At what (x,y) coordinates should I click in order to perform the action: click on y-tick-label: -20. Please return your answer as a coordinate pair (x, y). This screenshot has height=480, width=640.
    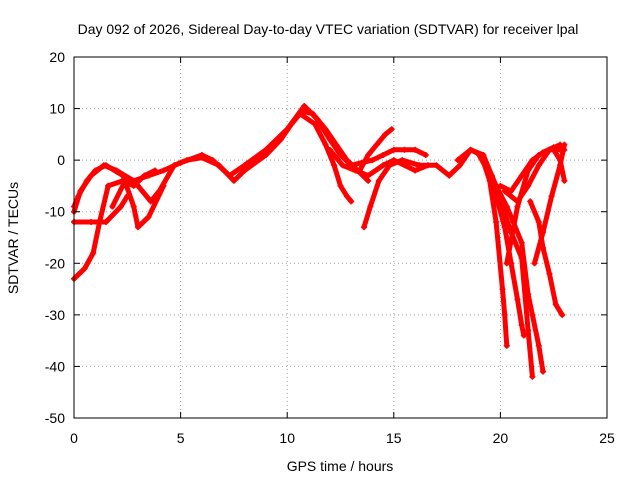
    Looking at the image, I should click on (55, 263).